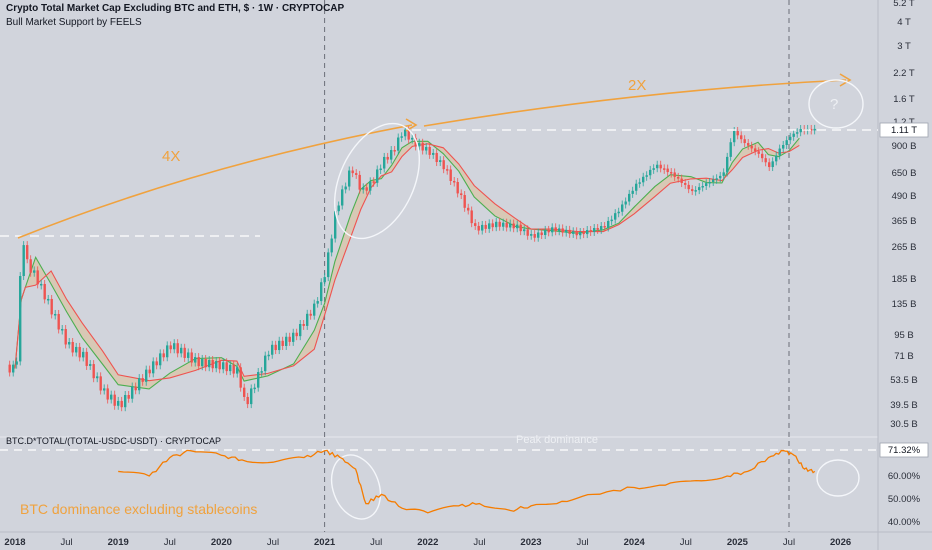 Image resolution: width=932 pixels, height=550 pixels. I want to click on x-tick-label: 2021, so click(325, 542).